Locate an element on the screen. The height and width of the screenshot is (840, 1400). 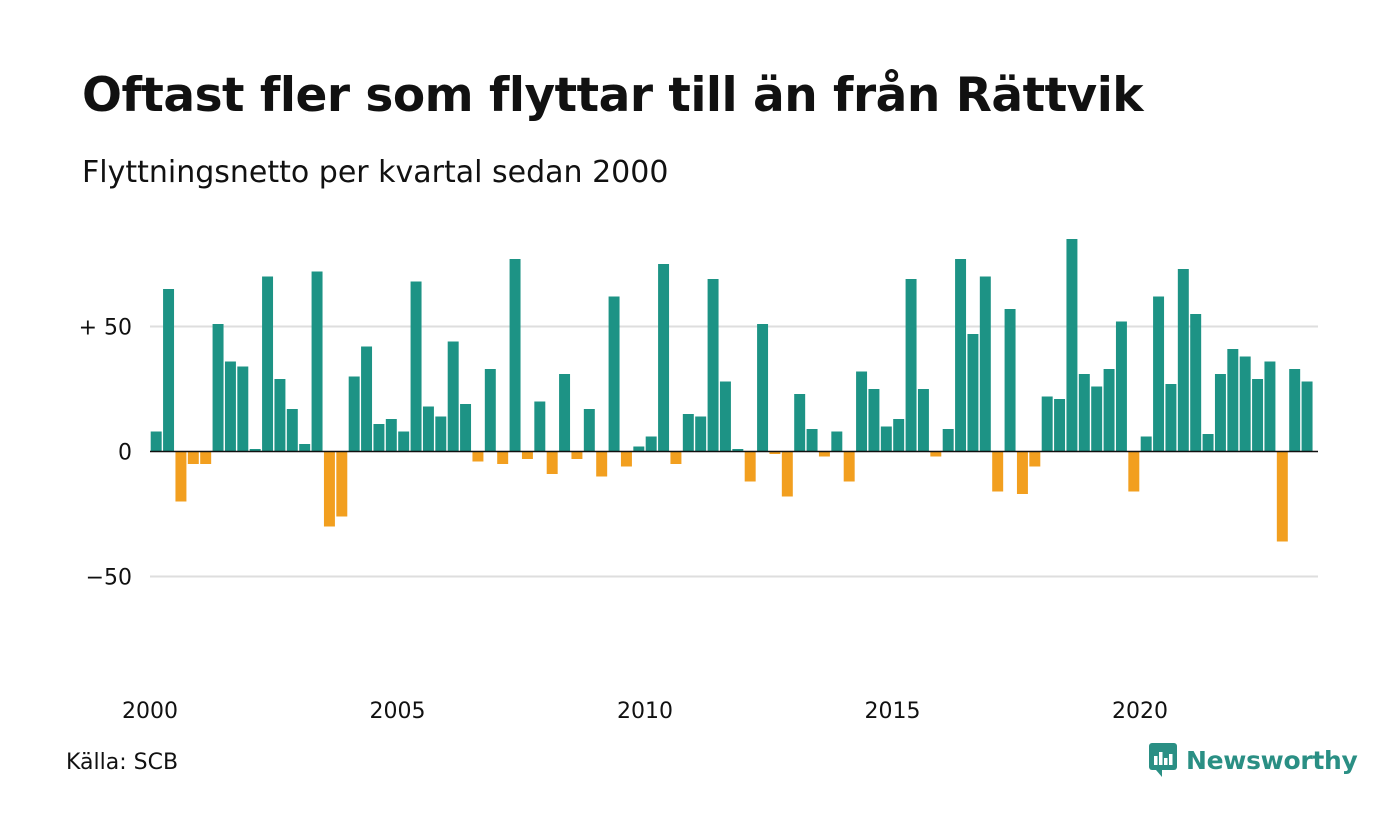
x-tick-label: 2015 is located at coordinates (893, 711).